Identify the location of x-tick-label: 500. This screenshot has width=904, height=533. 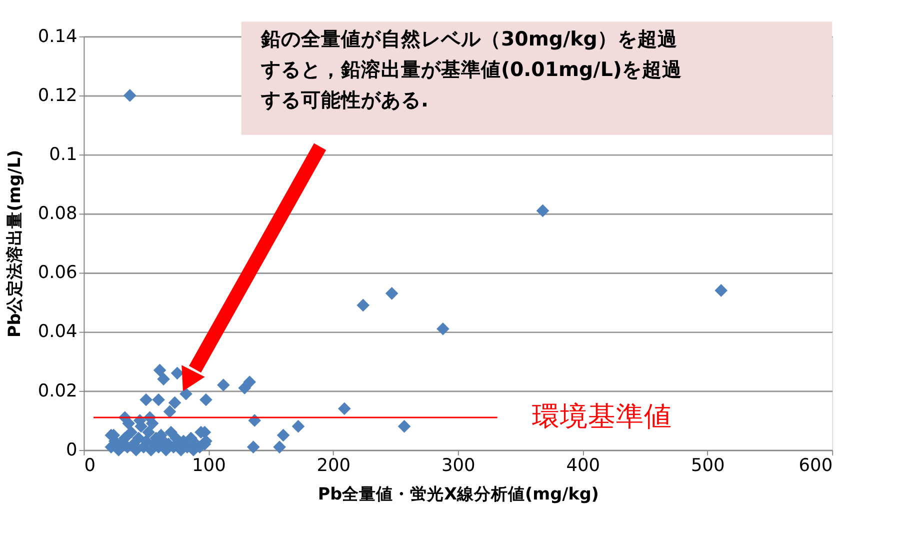
(707, 466).